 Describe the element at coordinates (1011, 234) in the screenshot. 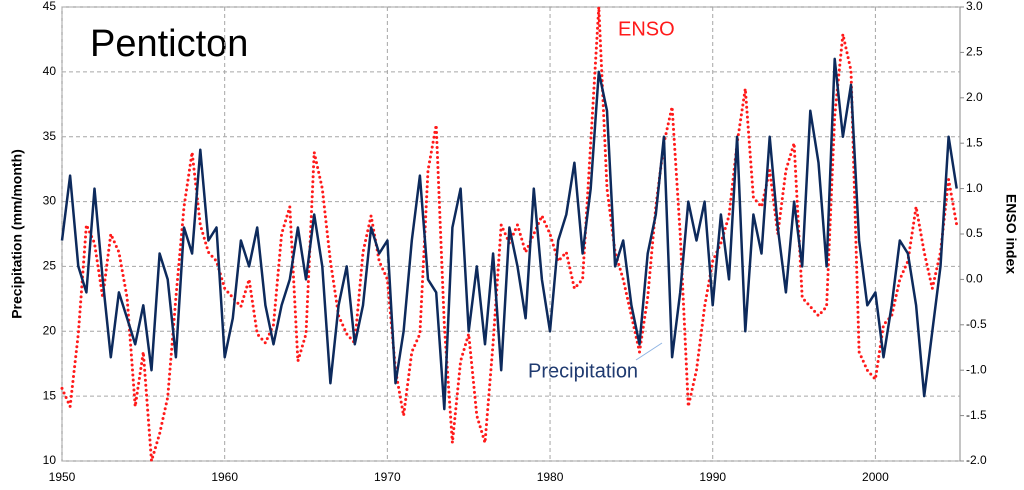

I see `y2-axis-label: ENSO index` at that location.